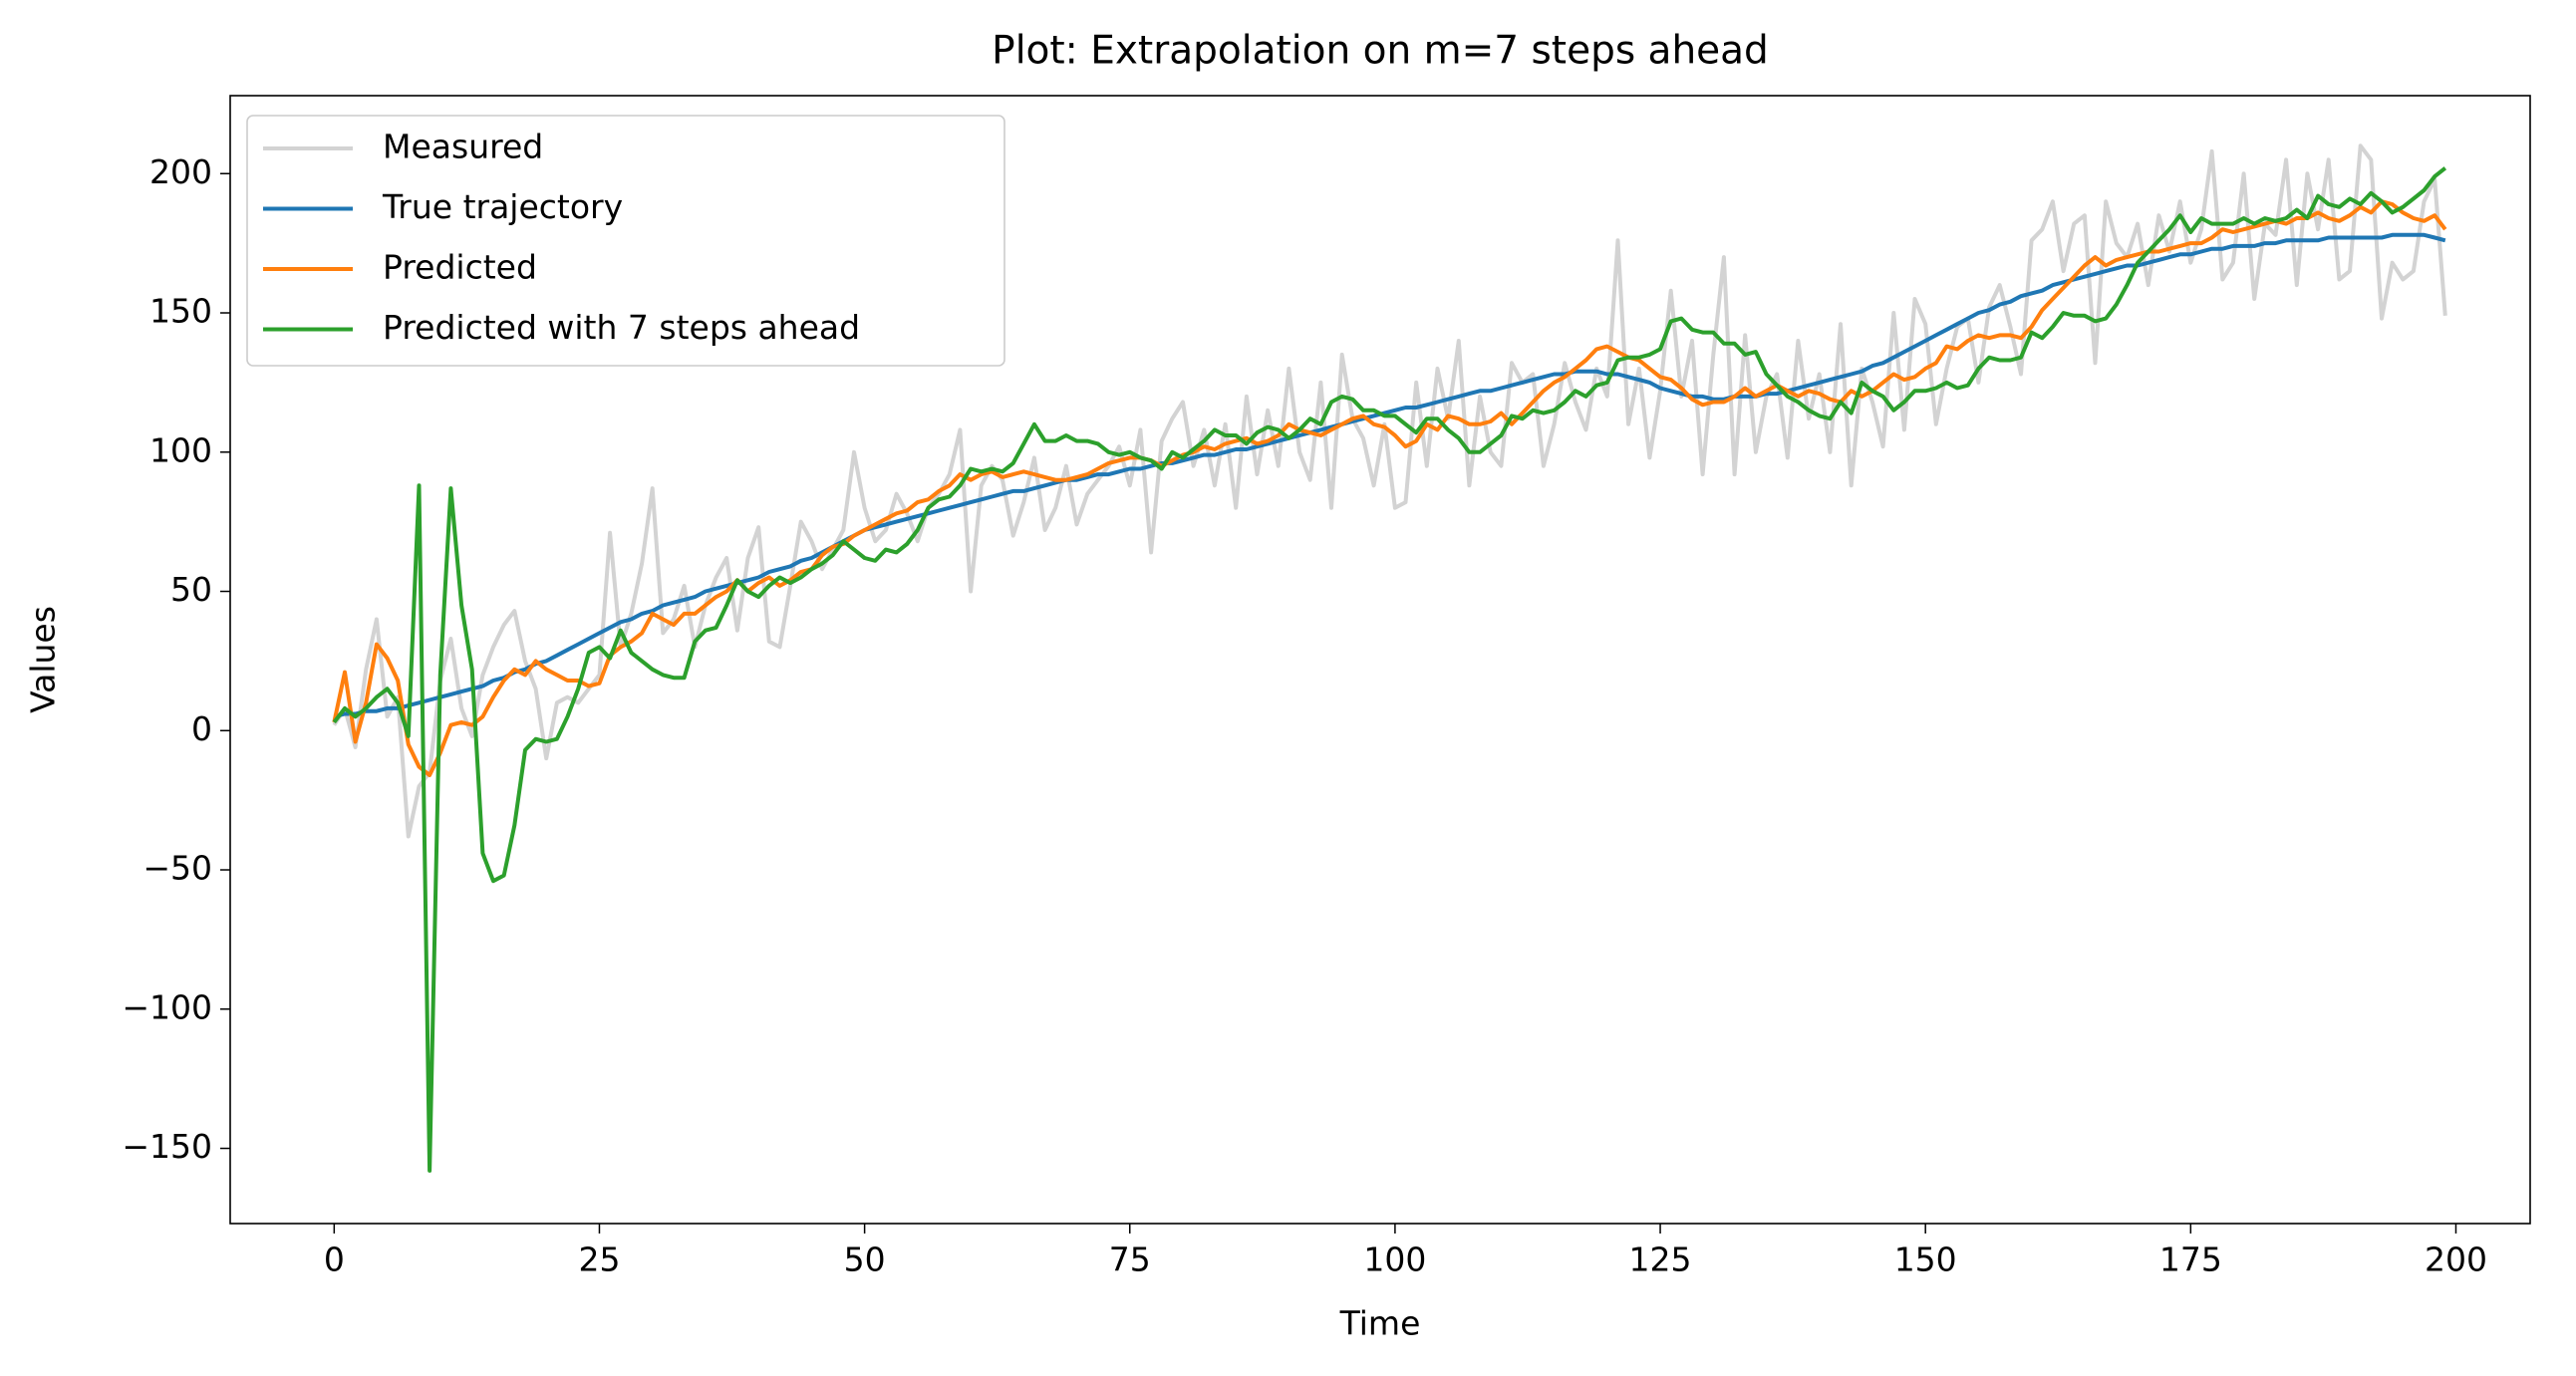 This screenshot has width=2576, height=1376. I want to click on legend-label: True trajectory, so click(502, 207).